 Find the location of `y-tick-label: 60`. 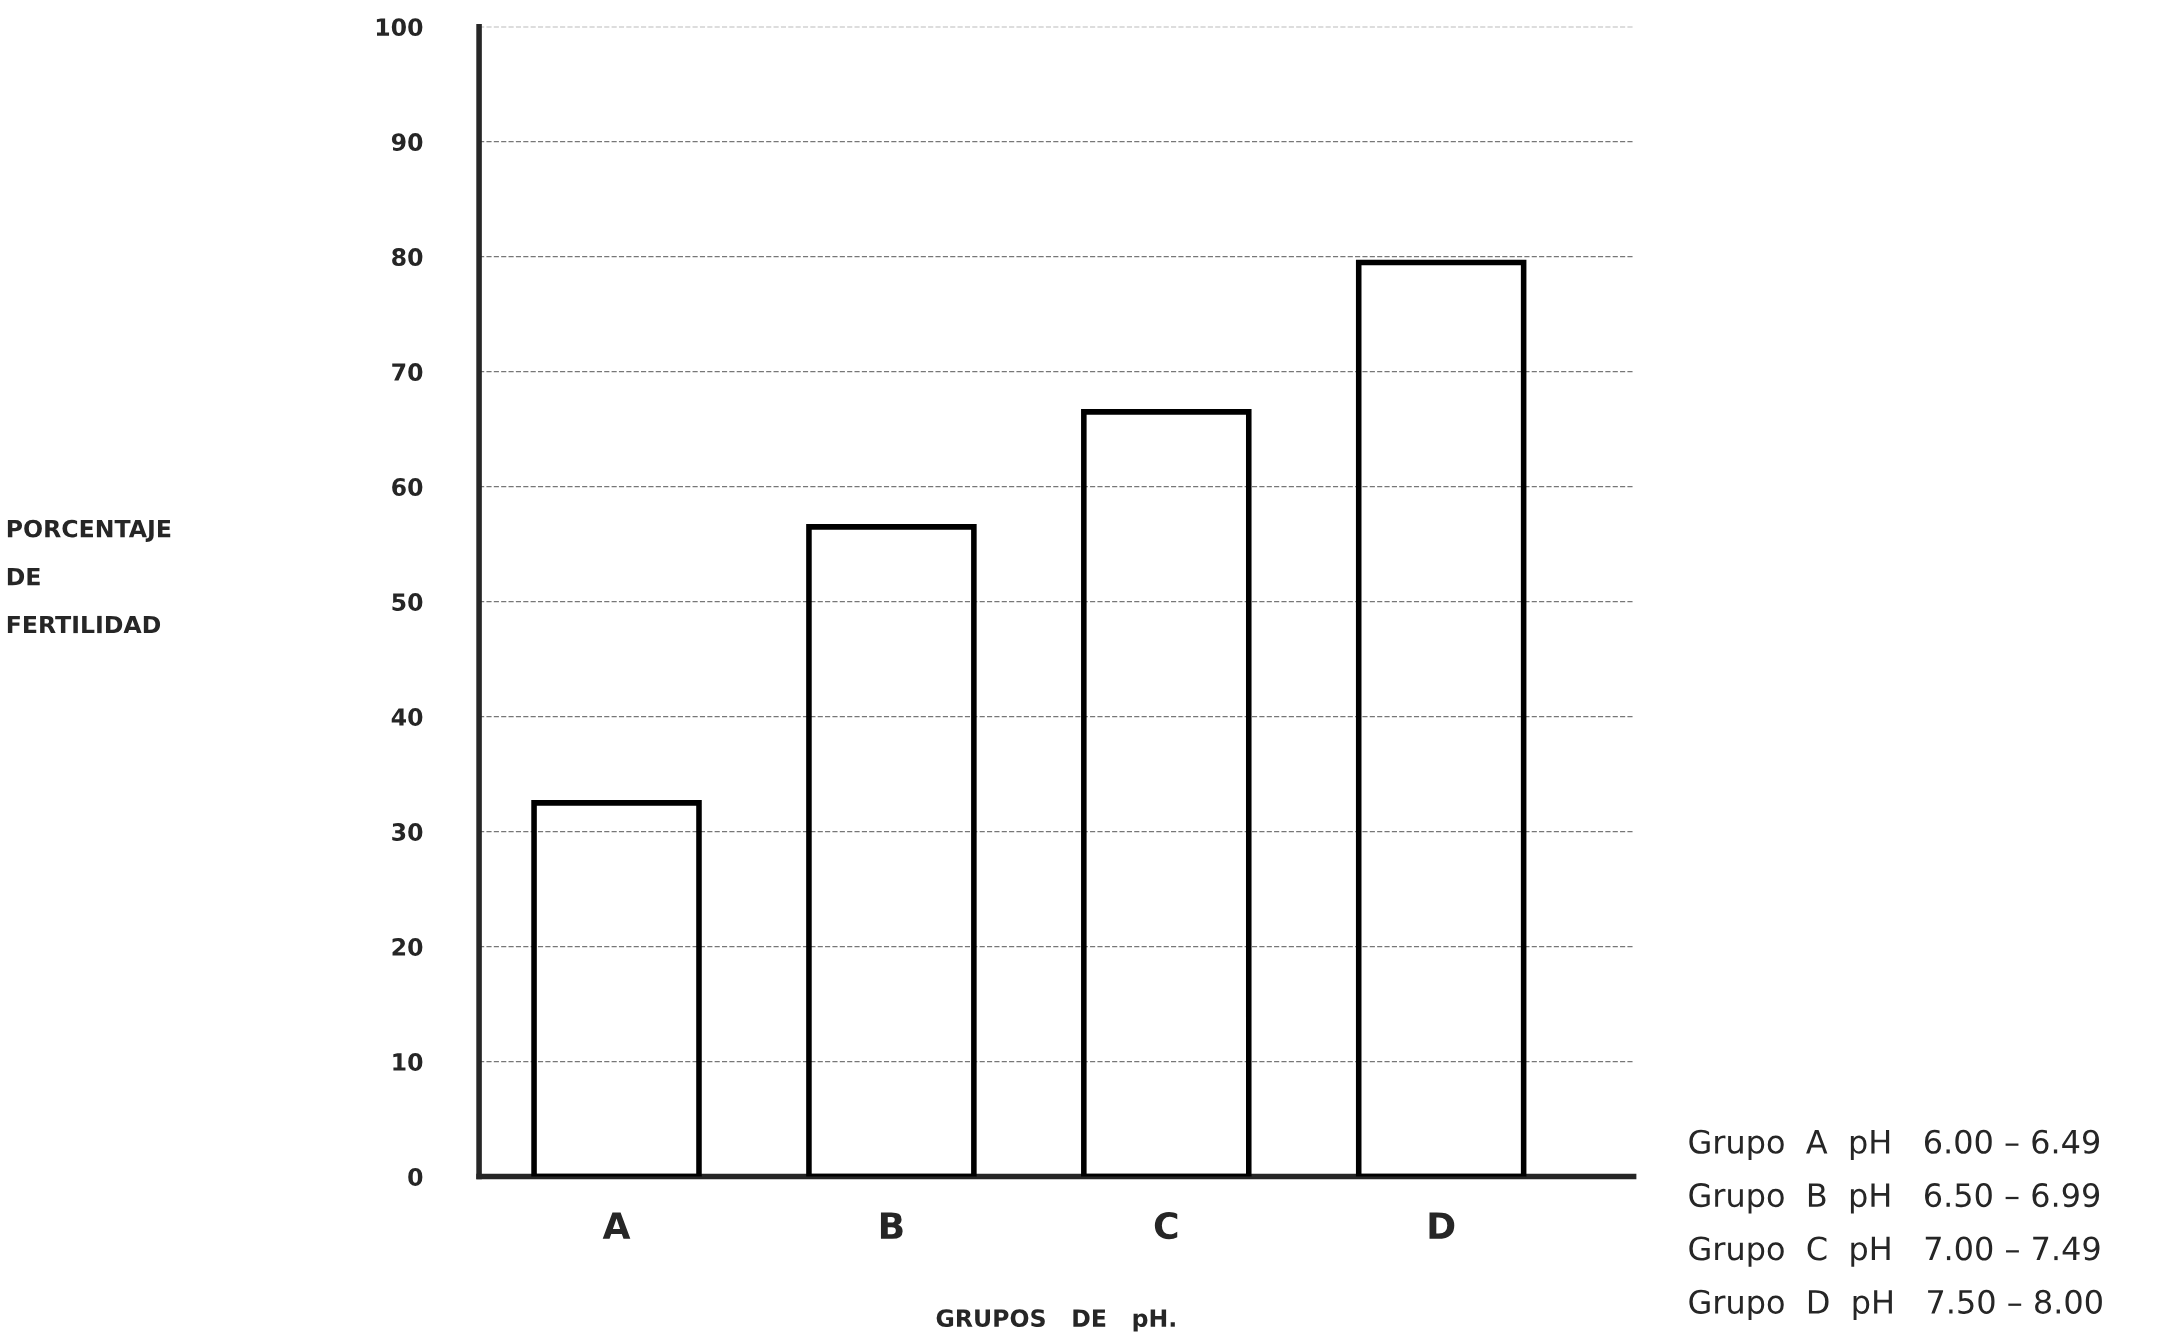

y-tick-label: 60 is located at coordinates (407, 487).